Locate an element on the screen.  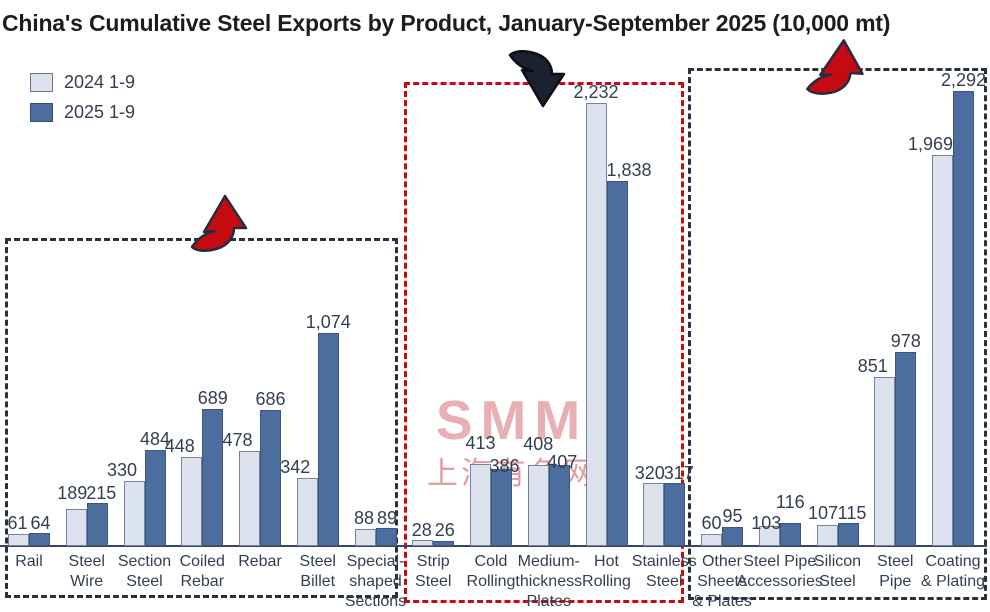
bar-2024-special-shaped-sections is located at coordinates (365, 537).